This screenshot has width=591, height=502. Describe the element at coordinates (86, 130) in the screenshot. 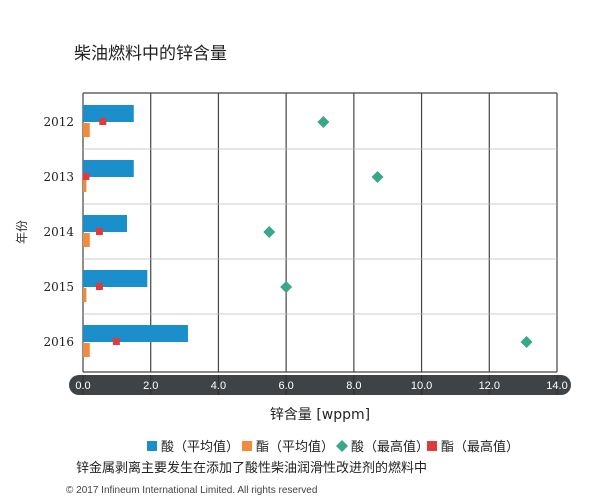

I see `bar-ester-avg-2012` at that location.